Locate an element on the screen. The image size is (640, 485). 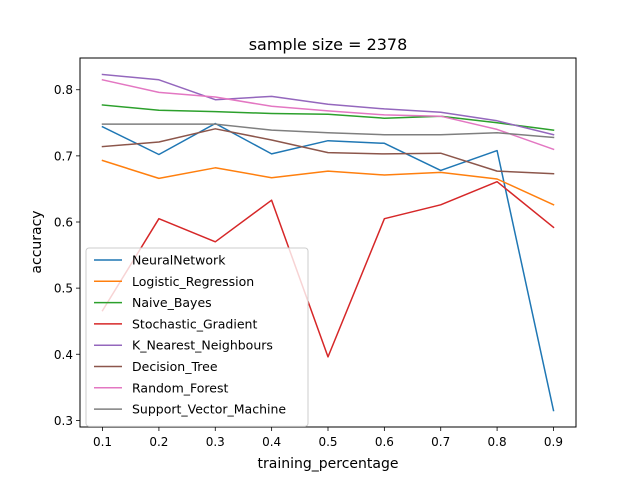
legend-label-4: K_Nearest_Neighbours is located at coordinates (202, 345).